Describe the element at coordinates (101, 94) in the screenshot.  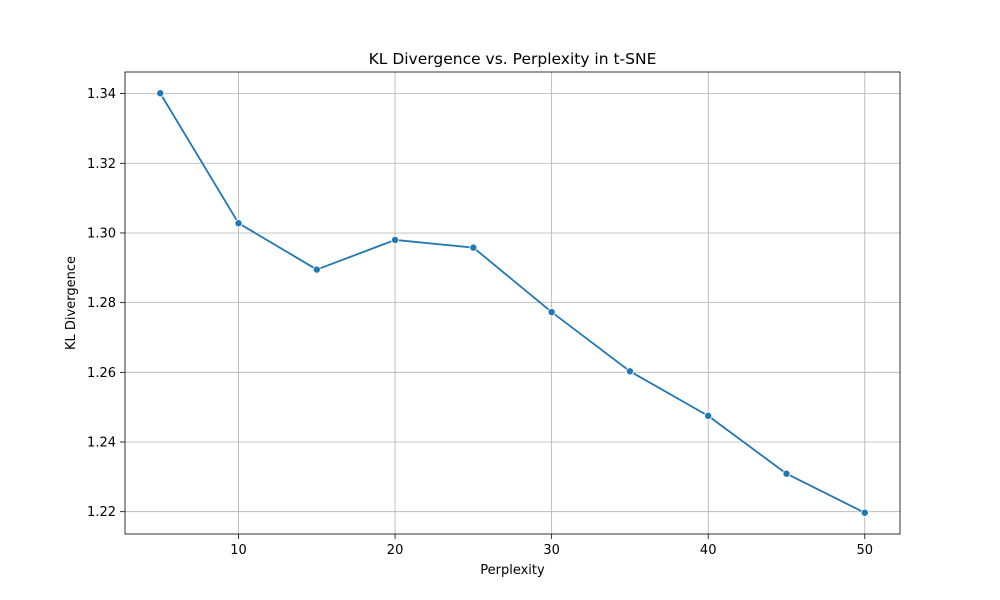
I see `y-tick-label: 1.34` at that location.